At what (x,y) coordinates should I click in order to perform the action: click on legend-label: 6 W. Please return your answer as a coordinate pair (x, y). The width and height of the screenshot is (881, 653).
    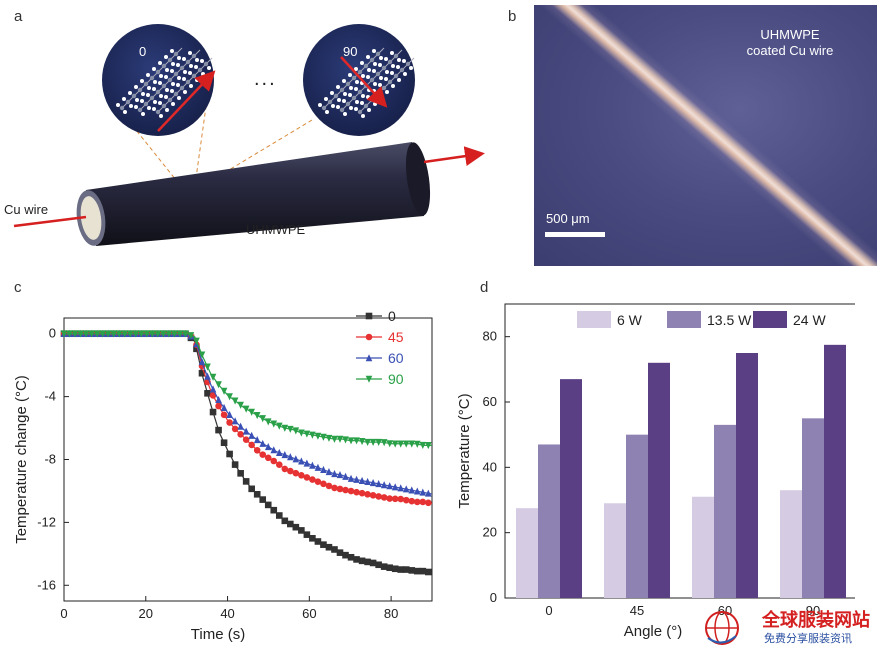
    Looking at the image, I should click on (630, 320).